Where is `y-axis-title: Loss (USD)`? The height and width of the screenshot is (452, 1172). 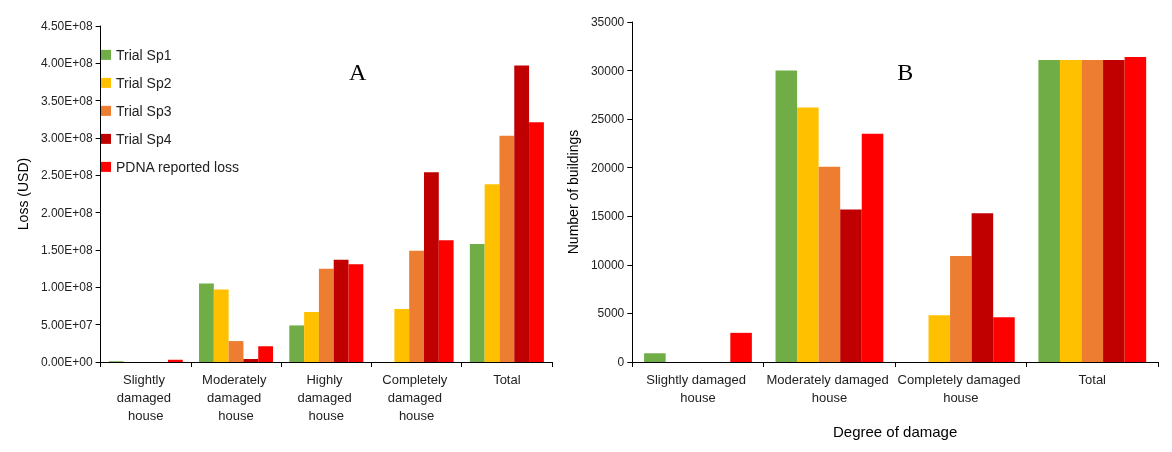 y-axis-title: Loss (USD) is located at coordinates (23, 194).